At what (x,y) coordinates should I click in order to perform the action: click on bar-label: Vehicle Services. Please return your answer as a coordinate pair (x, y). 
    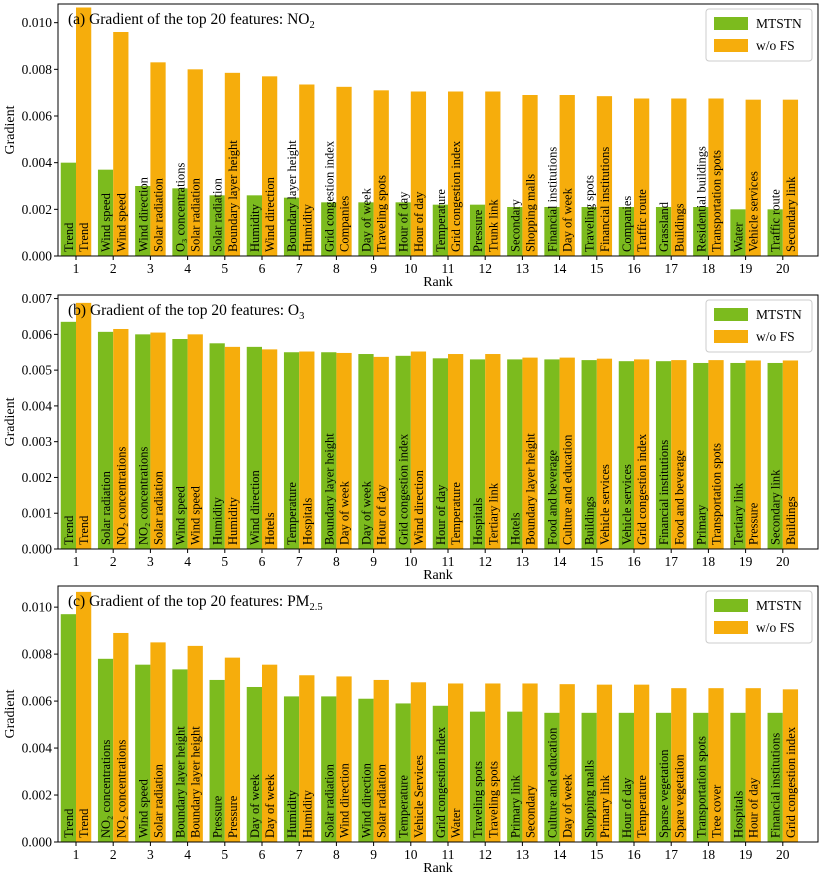
    Looking at the image, I should click on (419, 796).